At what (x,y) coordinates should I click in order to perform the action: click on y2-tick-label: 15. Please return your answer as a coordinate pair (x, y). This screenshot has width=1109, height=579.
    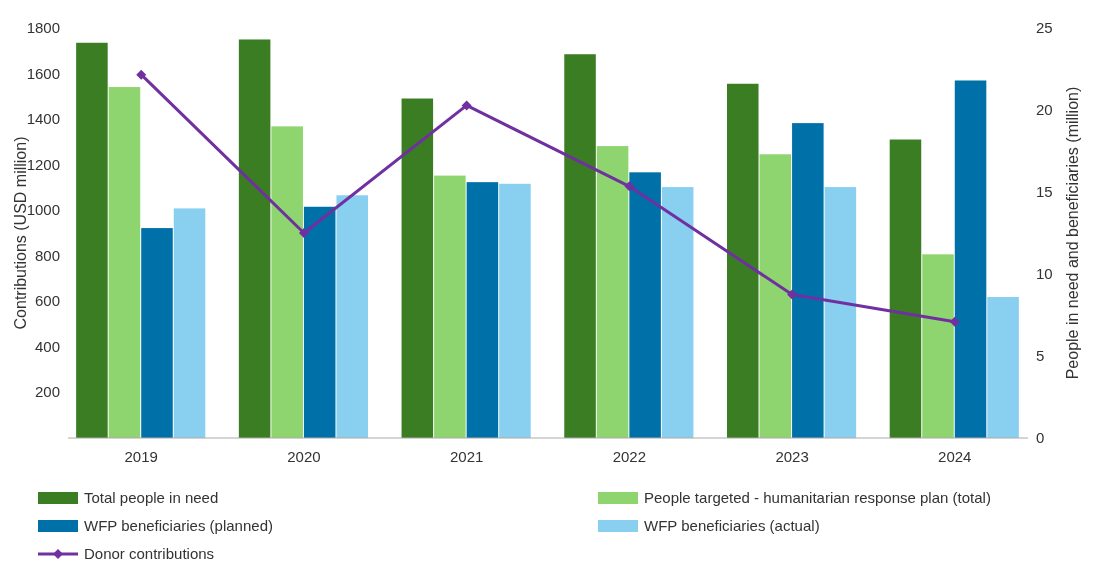
    Looking at the image, I should click on (1044, 191).